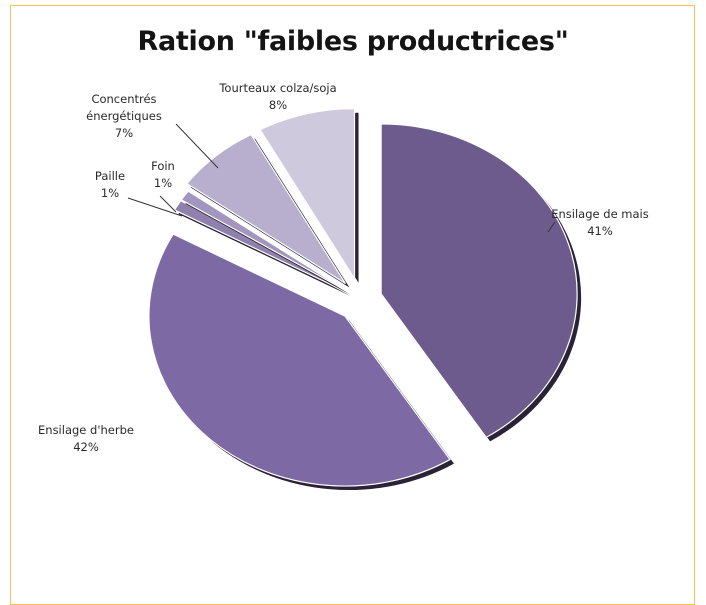 The width and height of the screenshot is (706, 605). Describe the element at coordinates (599, 214) in the screenshot. I see `slice-label: Ensilage de mais` at that location.